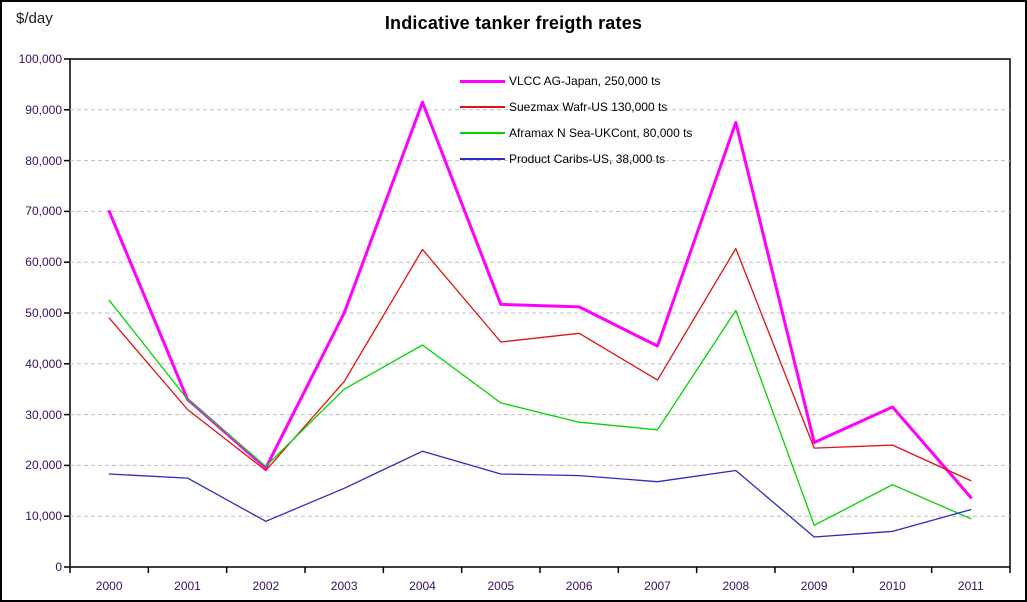 The image size is (1027, 602). What do you see at coordinates (587, 159) in the screenshot?
I see `legend-label: Product Caribs-US, 38,000 ts` at bounding box center [587, 159].